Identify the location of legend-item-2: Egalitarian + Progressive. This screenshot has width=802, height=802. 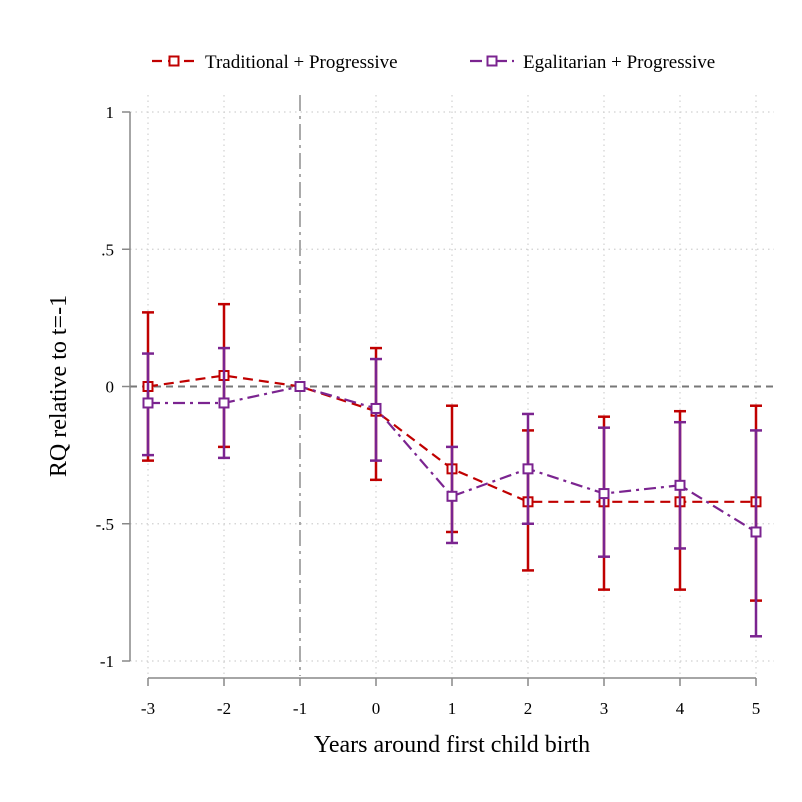
(592, 62).